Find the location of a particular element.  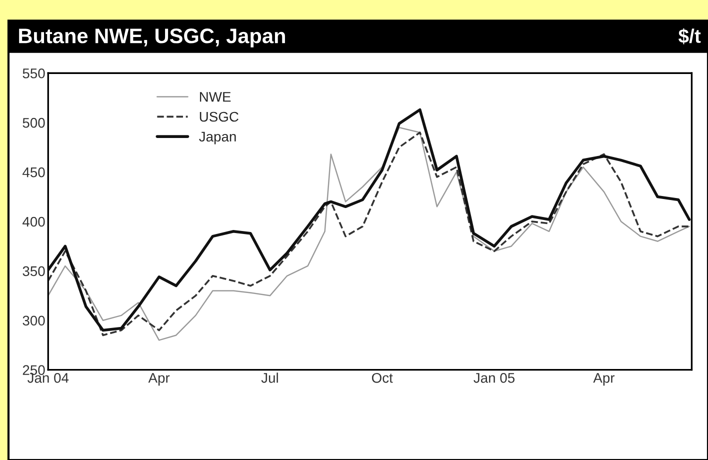

legend-label: USGC is located at coordinates (219, 117).